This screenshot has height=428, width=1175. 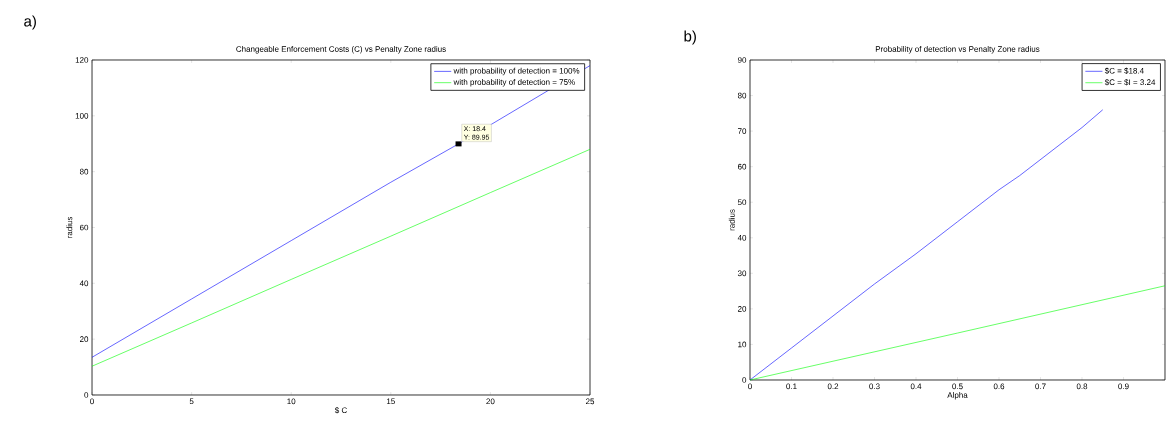 What do you see at coordinates (291, 401) in the screenshot?
I see `x-tick-label: 10` at bounding box center [291, 401].